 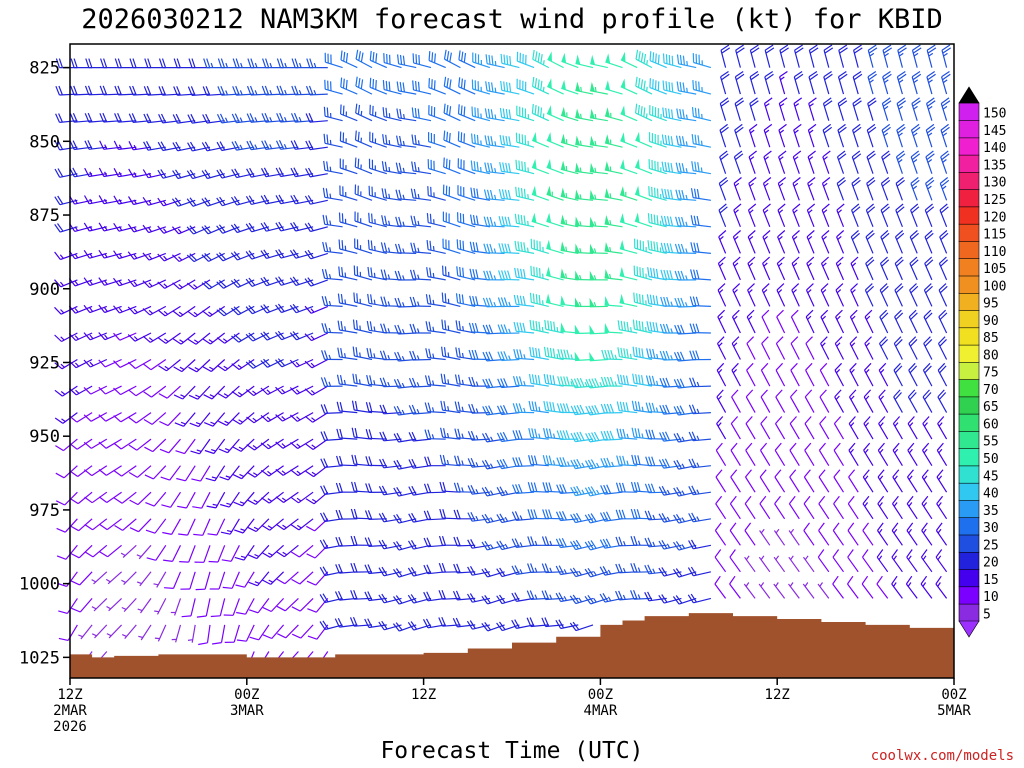 What do you see at coordinates (69, 695) in the screenshot?
I see `x-tick-label: 12Z` at bounding box center [69, 695].